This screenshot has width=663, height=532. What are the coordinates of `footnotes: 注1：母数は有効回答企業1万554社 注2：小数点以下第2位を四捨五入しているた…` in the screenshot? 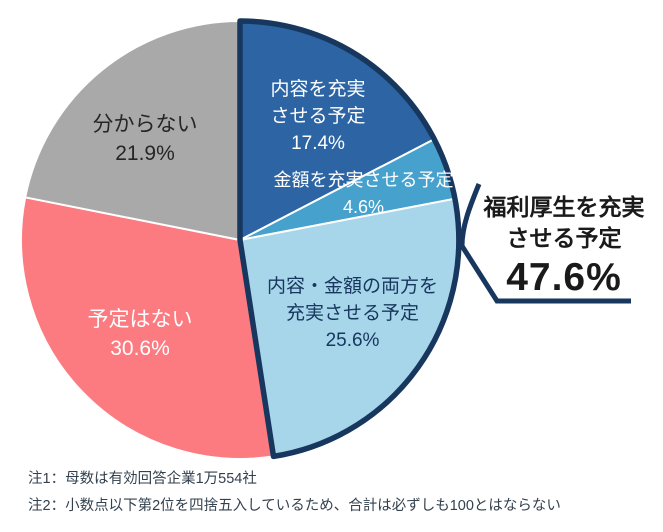 It's located at (338, 493).